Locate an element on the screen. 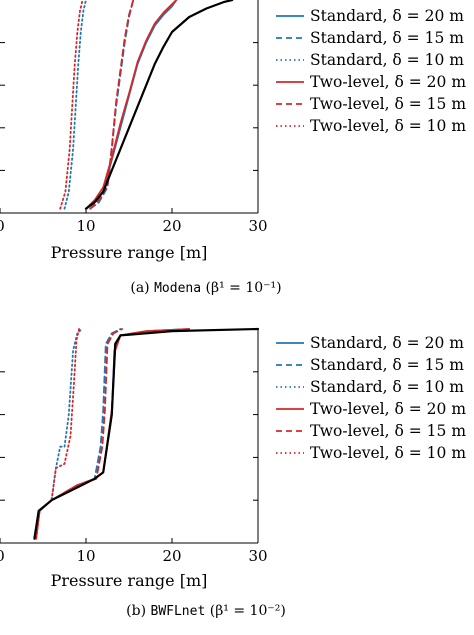 The width and height of the screenshot is (474, 635). caption-suffix: (β¹ = 10⁻¹) is located at coordinates (241, 288).